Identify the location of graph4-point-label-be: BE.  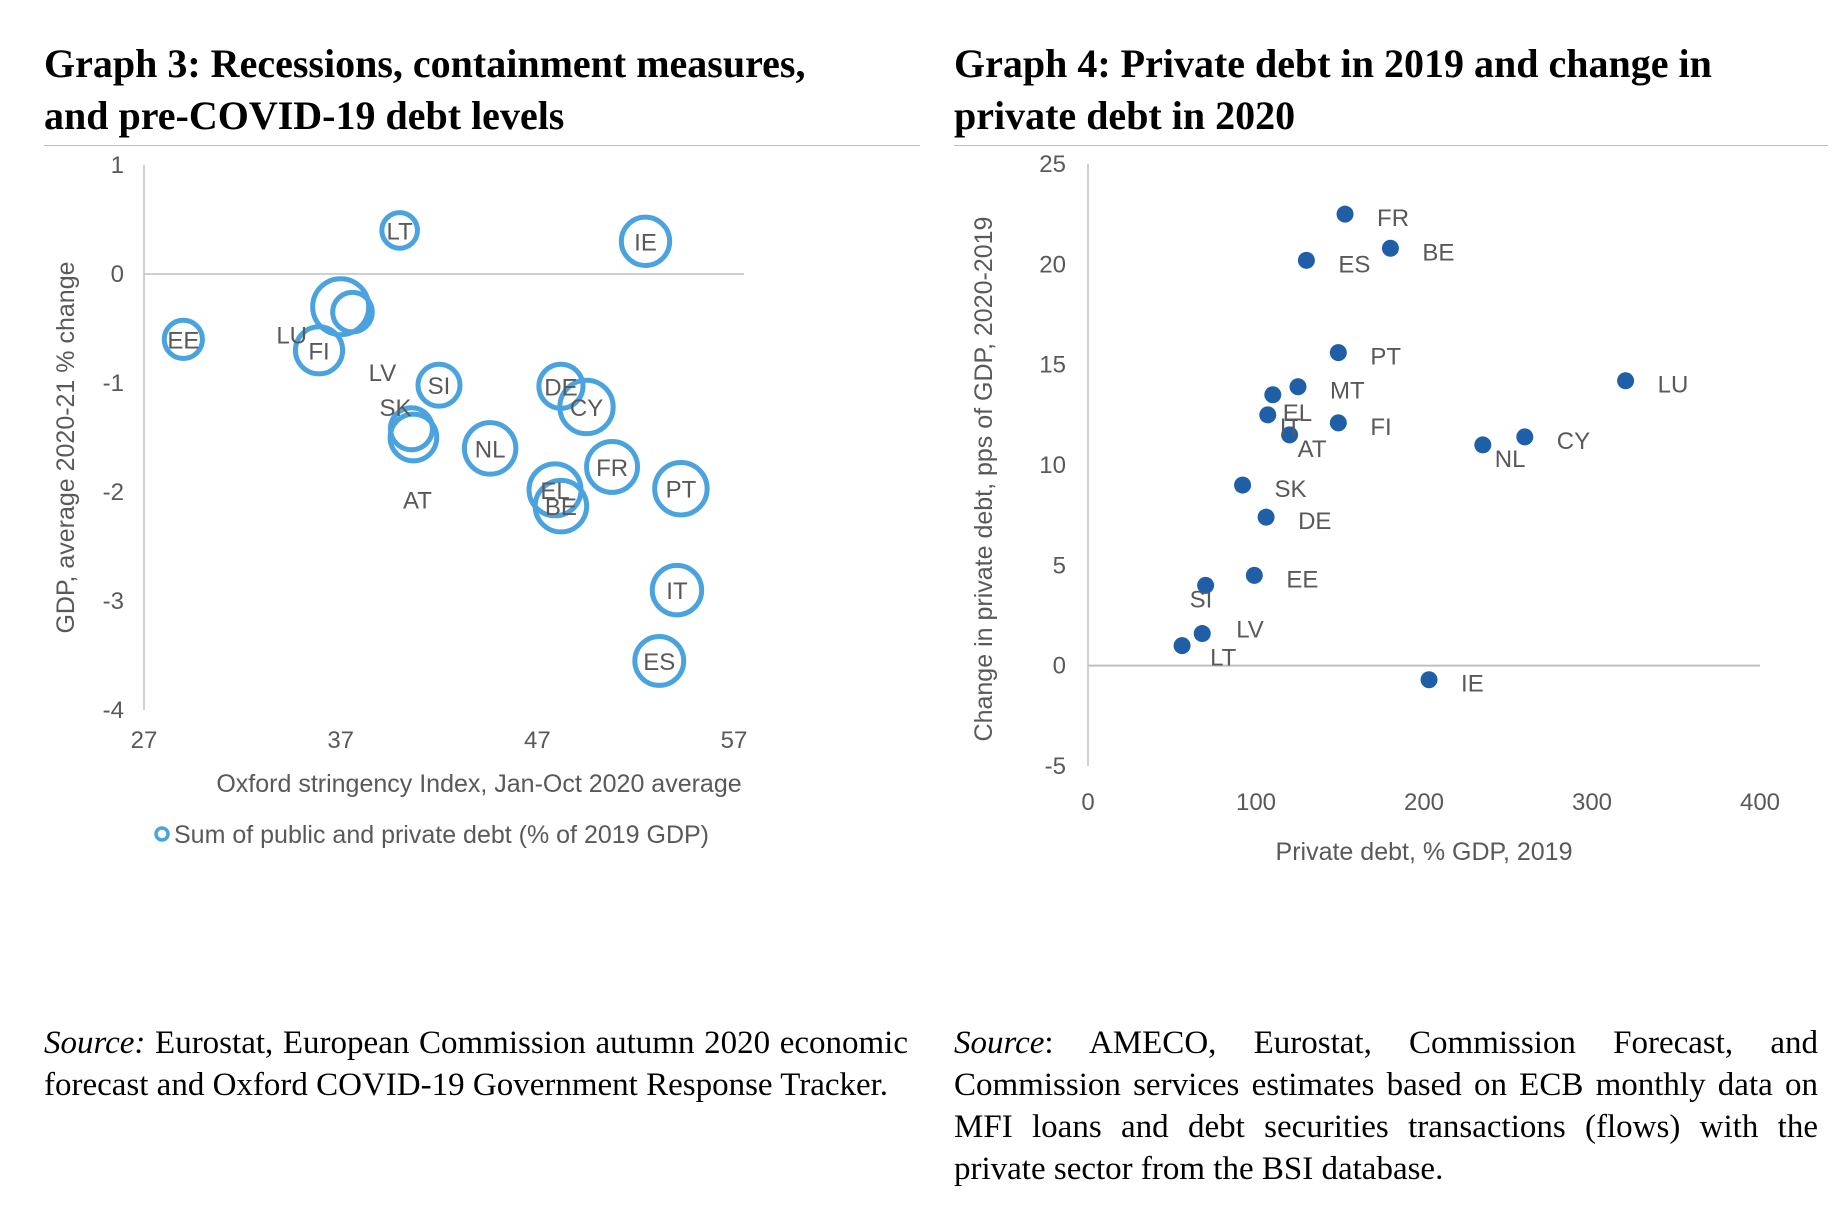
(1438, 252).